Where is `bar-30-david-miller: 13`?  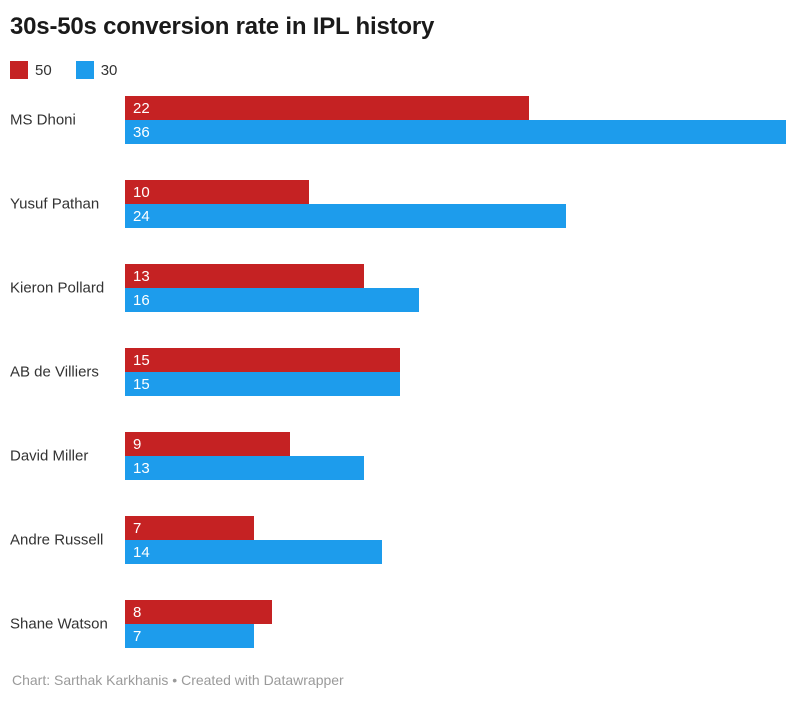
bar-30-david-miller: 13 is located at coordinates (244, 468).